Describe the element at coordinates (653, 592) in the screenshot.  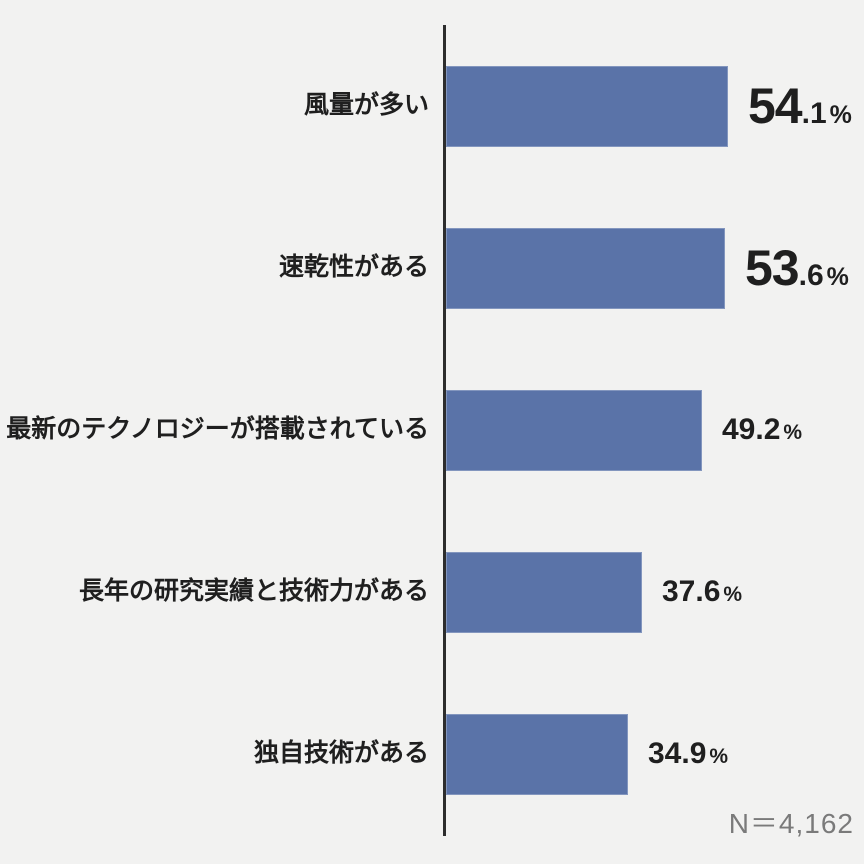
I see `bar-area: 37.6%` at that location.